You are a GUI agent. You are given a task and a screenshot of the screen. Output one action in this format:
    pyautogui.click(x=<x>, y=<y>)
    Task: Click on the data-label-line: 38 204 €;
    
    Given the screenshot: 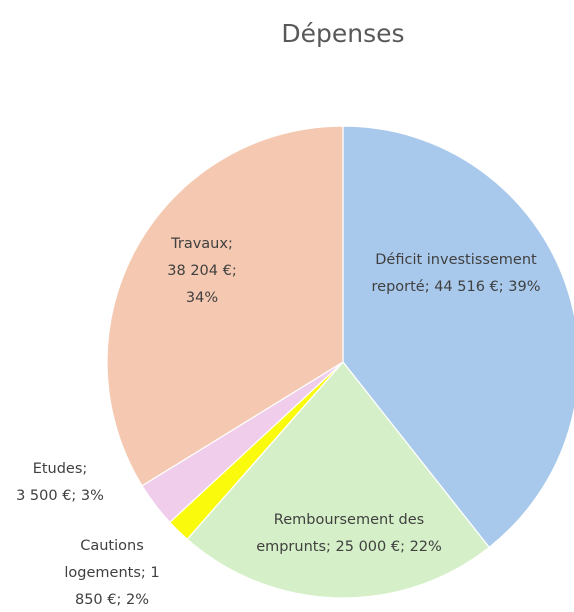 What is the action you would take?
    pyautogui.click(x=201, y=271)
    